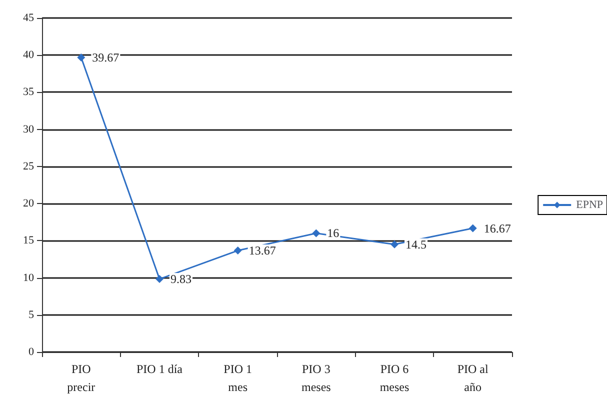 This screenshot has height=410, width=607. What do you see at coordinates (262, 251) in the screenshot?
I see `data-label: 13.67` at bounding box center [262, 251].